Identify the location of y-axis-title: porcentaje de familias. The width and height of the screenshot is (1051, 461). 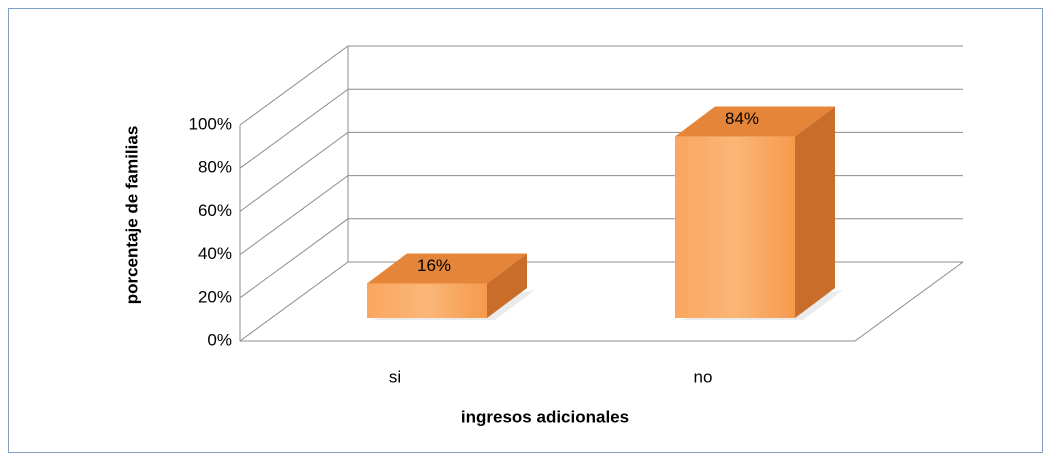
(131, 215).